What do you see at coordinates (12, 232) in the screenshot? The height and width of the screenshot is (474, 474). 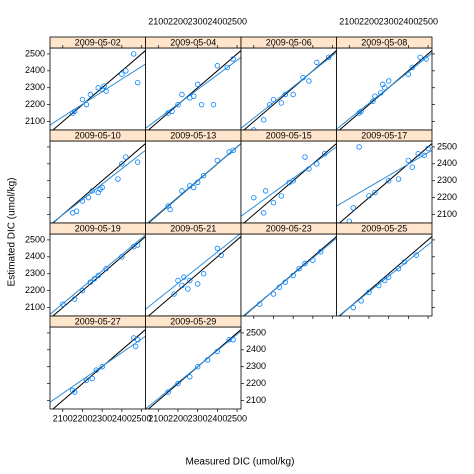 I see `y-axis-label: Estimated DIC (umol/kg)` at bounding box center [12, 232].